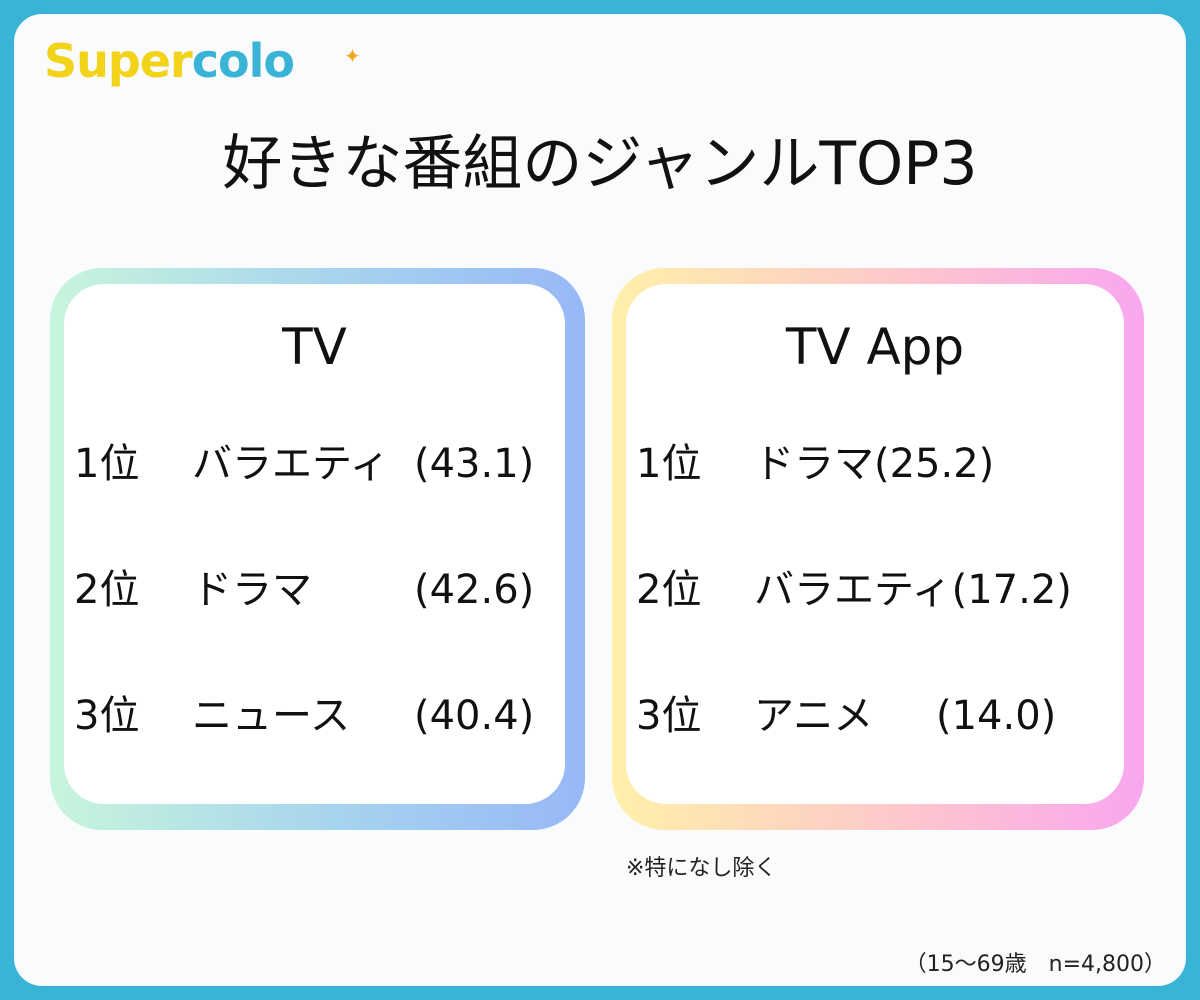 The width and height of the screenshot is (1200, 1000). I want to click on percent-value: (17.2), so click(1011, 590).